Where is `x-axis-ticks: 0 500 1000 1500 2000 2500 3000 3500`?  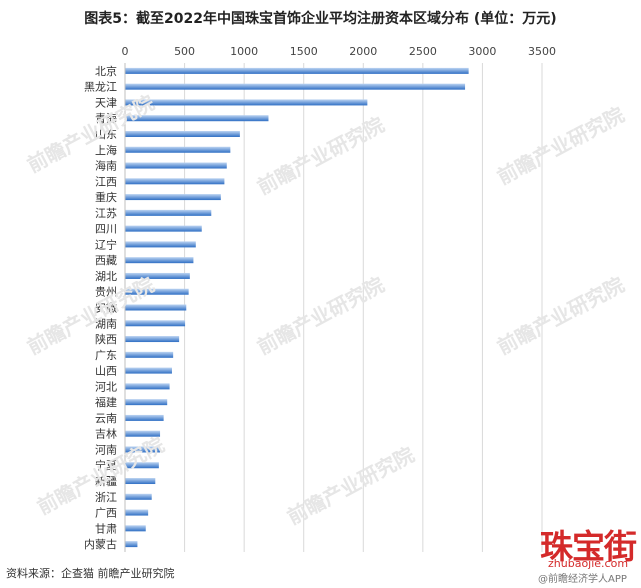
x-axis-ticks: 0 500 1000 1500 2000 2500 3000 3500 is located at coordinates (339, 51).